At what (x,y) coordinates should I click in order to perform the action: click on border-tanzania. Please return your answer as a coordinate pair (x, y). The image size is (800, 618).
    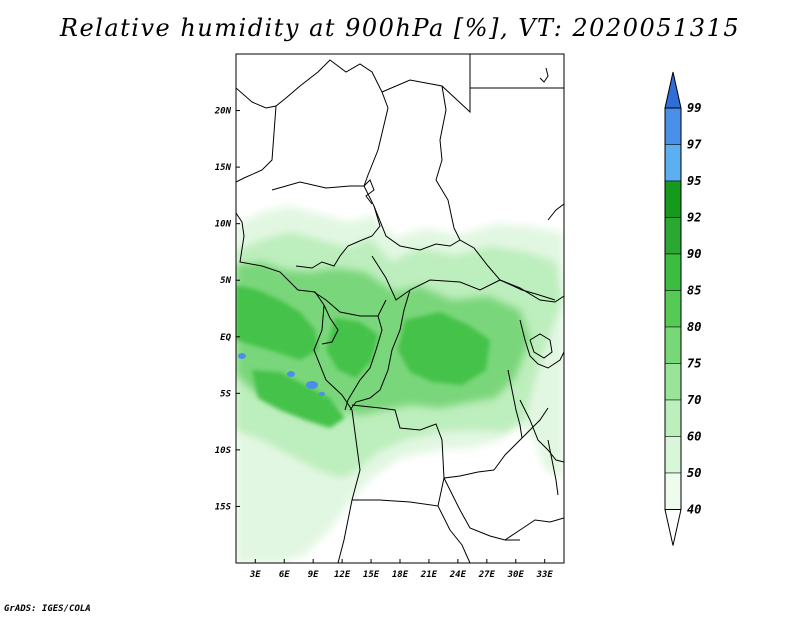
    Looking at the image, I should click on (541, 431).